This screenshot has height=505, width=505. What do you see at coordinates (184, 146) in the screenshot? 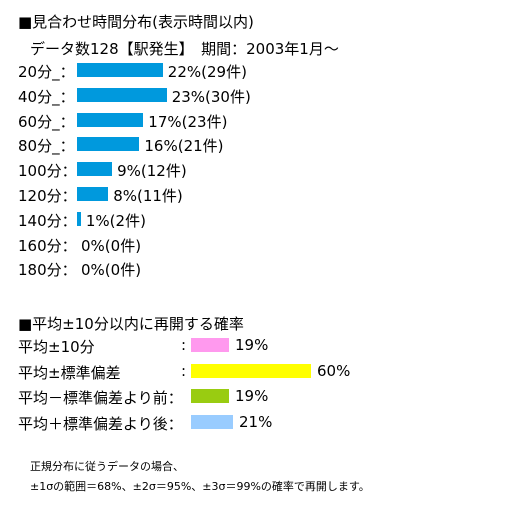
I see `data-label: 16%(21件)` at bounding box center [184, 146].